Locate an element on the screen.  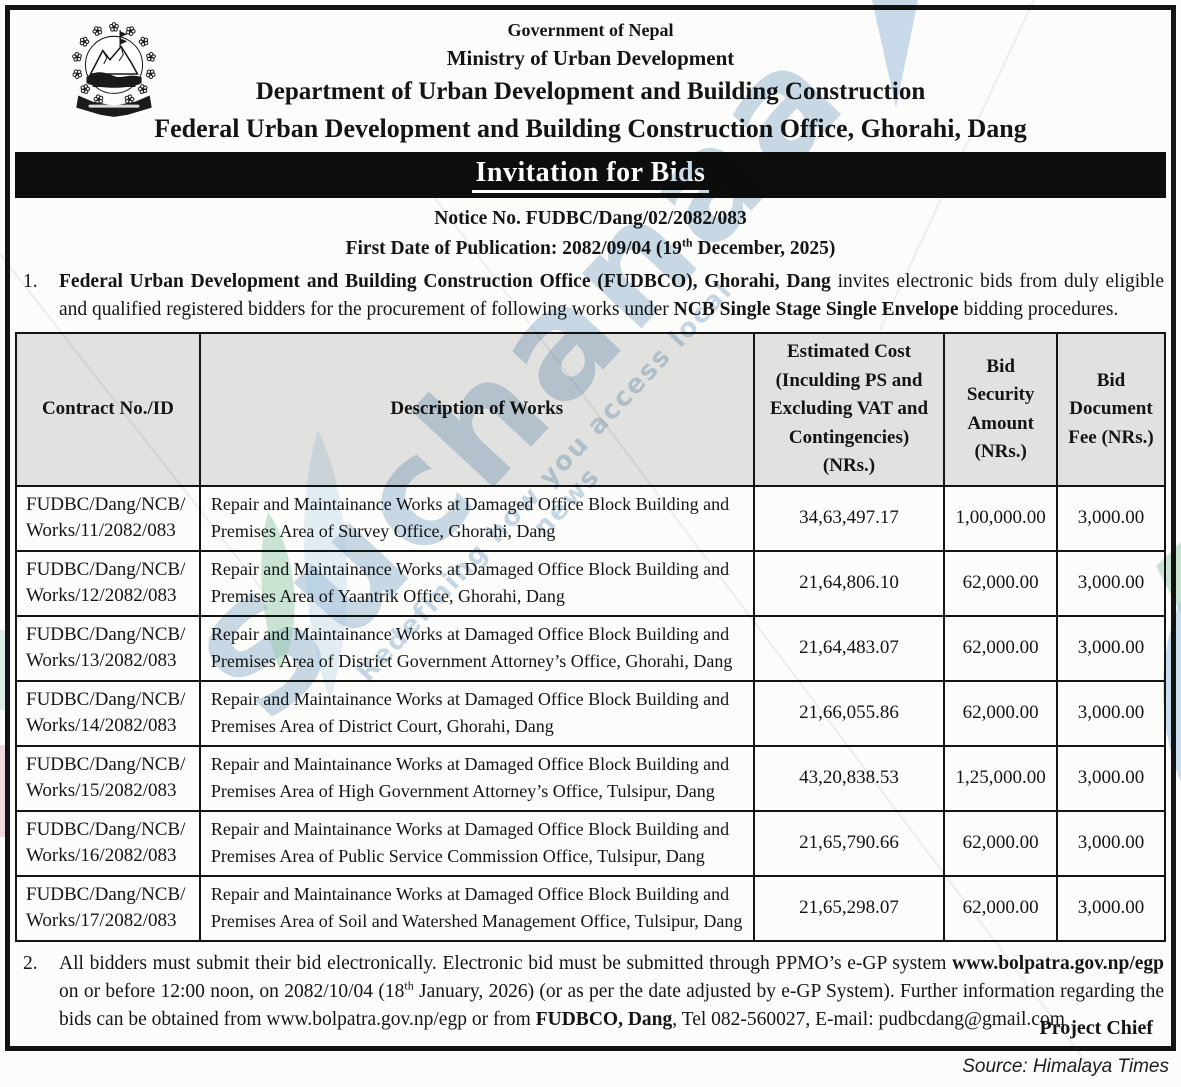
government-line: Government of Nepal is located at coordinates (590, 30).